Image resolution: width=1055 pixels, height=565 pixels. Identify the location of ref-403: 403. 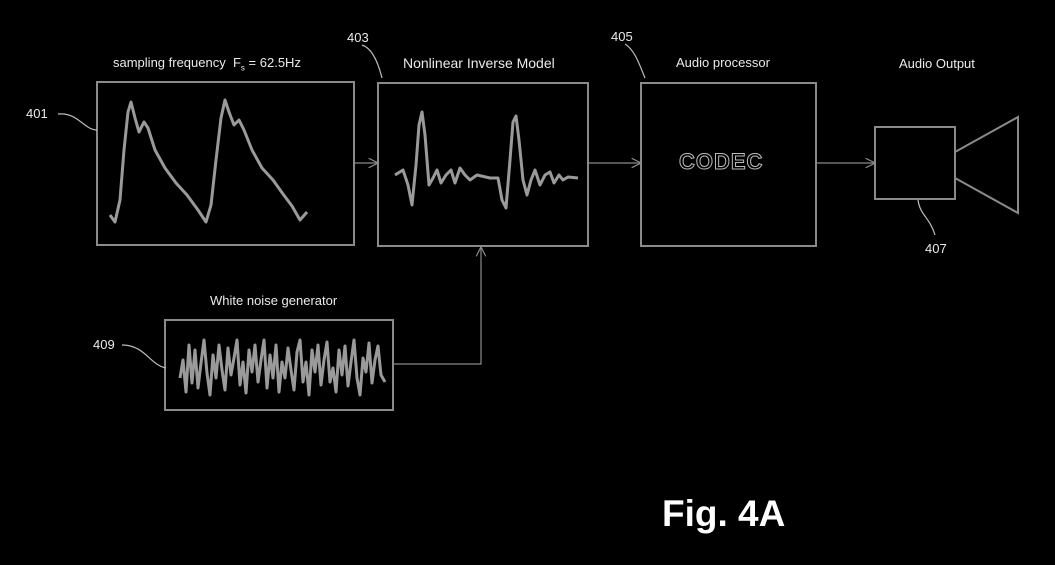
(358, 37).